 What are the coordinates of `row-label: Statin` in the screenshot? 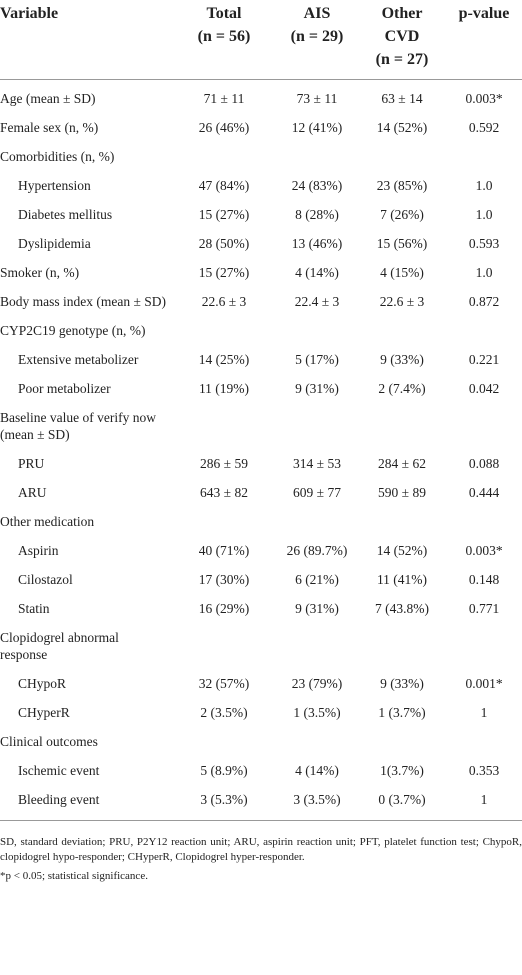 It's located at (34, 608).